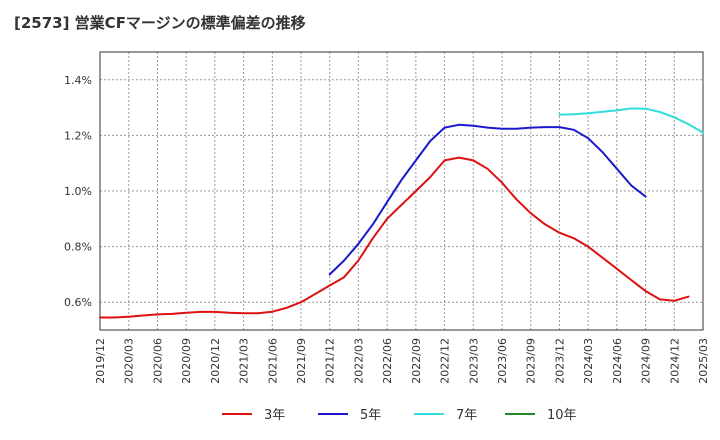 The width and height of the screenshot is (720, 440). I want to click on x-tick-label: 2021/09, so click(301, 361).